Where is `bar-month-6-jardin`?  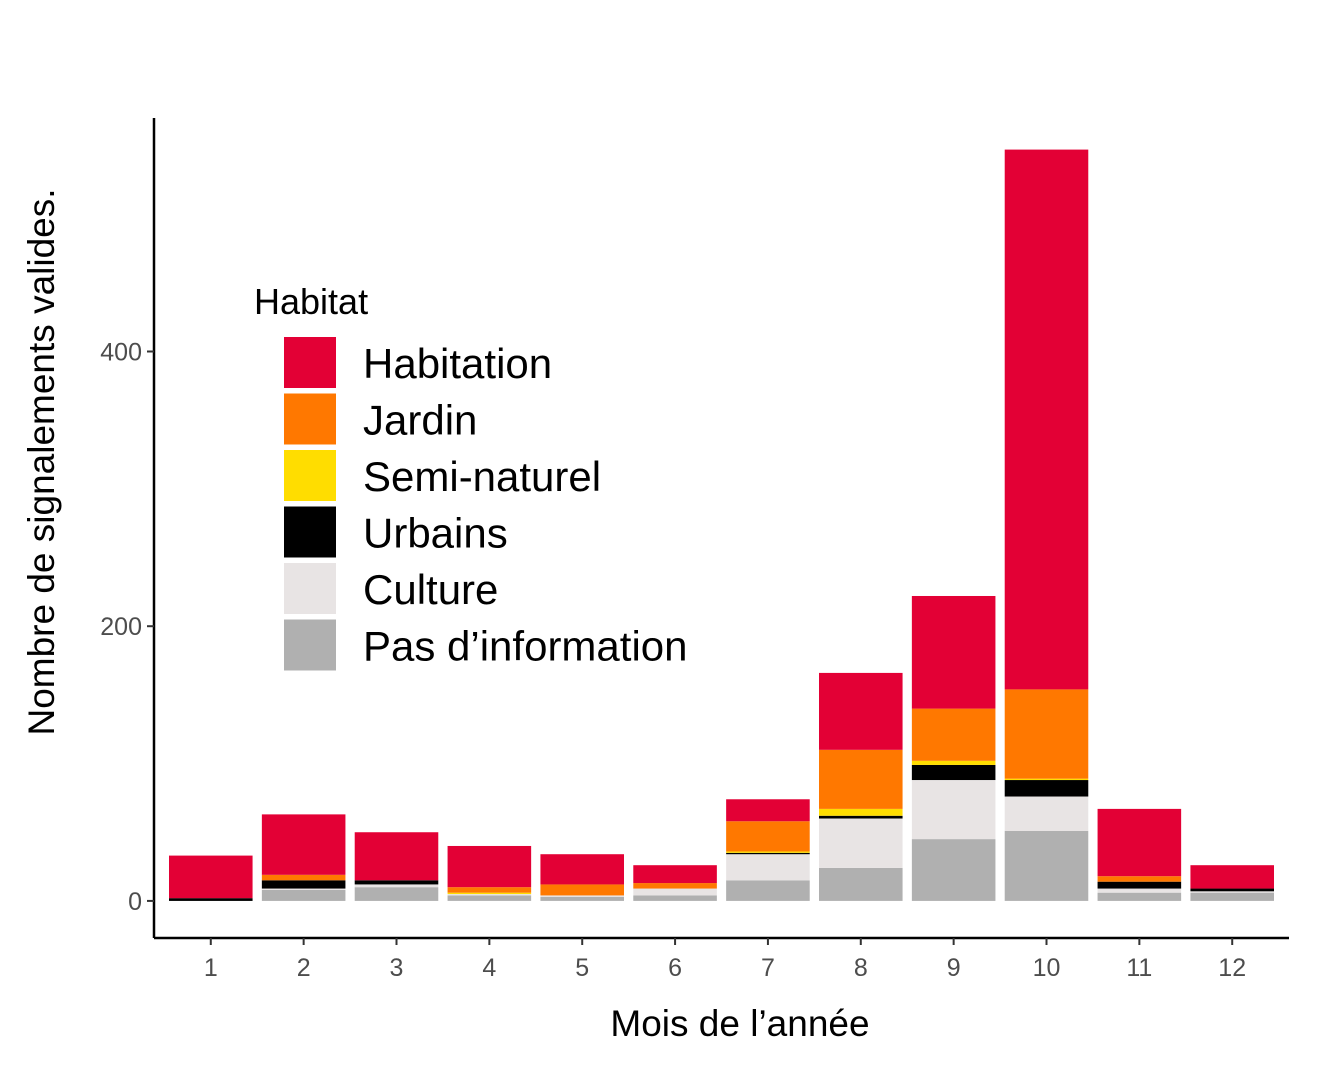 bar-month-6-jardin is located at coordinates (675, 886).